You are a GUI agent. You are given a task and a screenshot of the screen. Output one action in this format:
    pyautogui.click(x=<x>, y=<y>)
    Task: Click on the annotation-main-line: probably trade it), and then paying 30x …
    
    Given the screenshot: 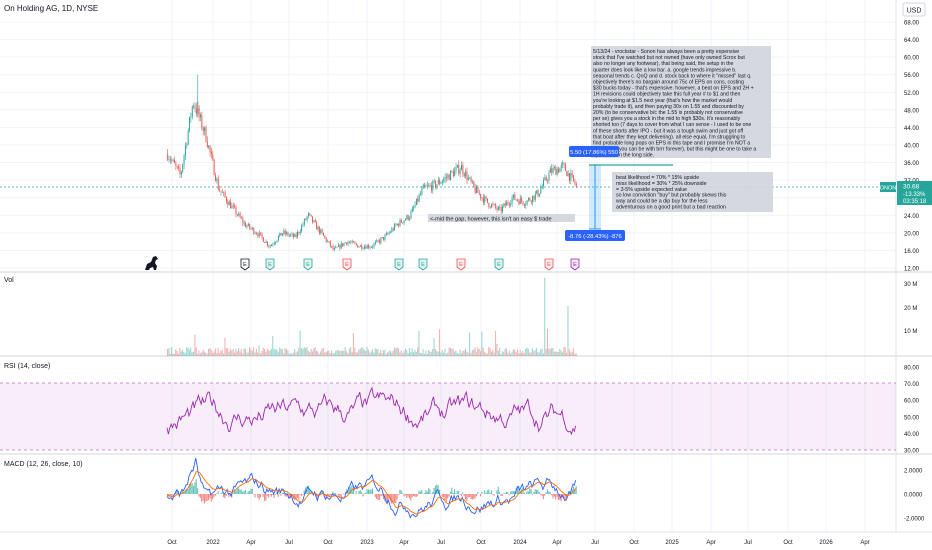 What is the action you would take?
    pyautogui.click(x=668, y=107)
    